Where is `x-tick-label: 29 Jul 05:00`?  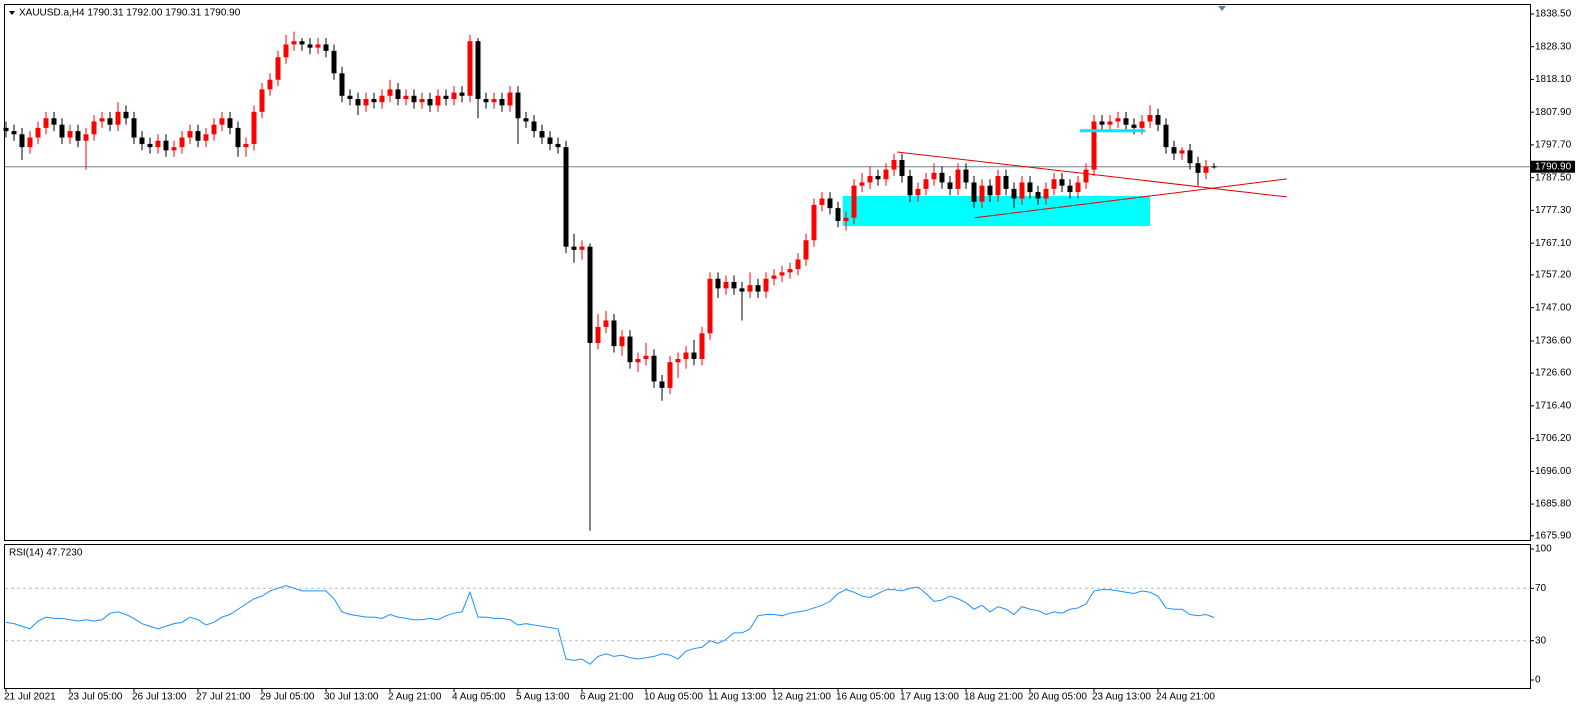
x-tick-label: 29 Jul 05:00 is located at coordinates (287, 697).